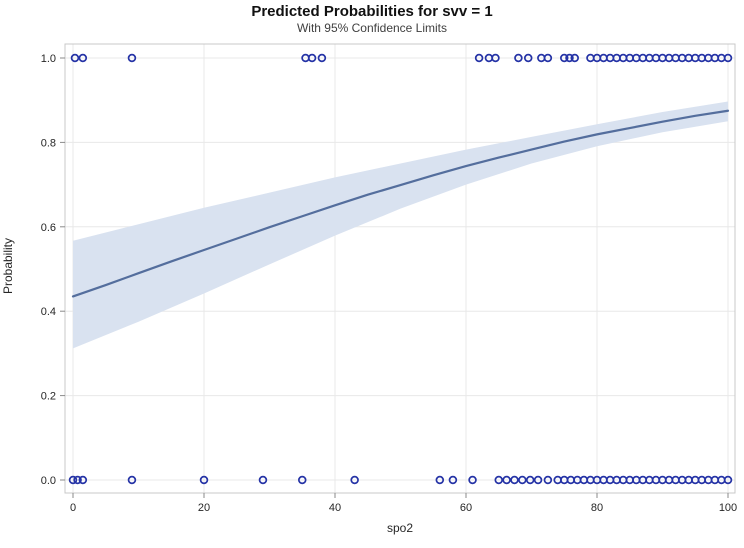 The height and width of the screenshot is (548, 744). What do you see at coordinates (728, 508) in the screenshot?
I see `x-tick-label: 100` at bounding box center [728, 508].